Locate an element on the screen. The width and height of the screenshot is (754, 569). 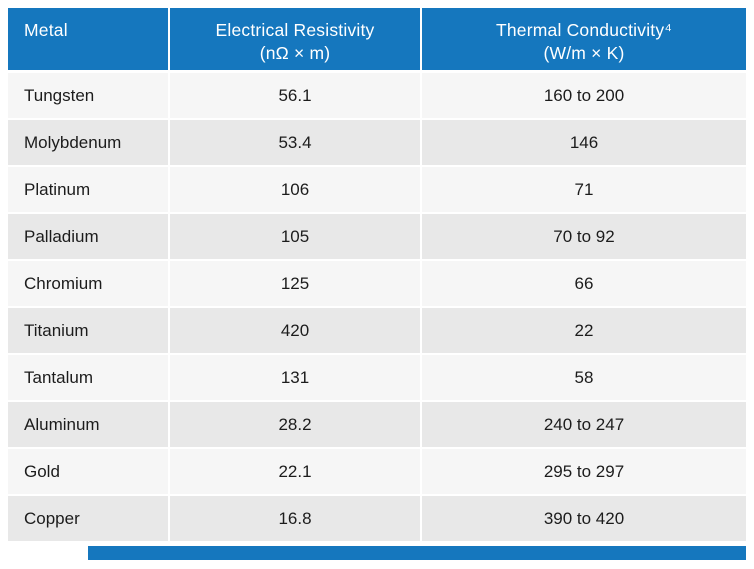
table-row: Chromium 125 66 is located at coordinates (377, 283).